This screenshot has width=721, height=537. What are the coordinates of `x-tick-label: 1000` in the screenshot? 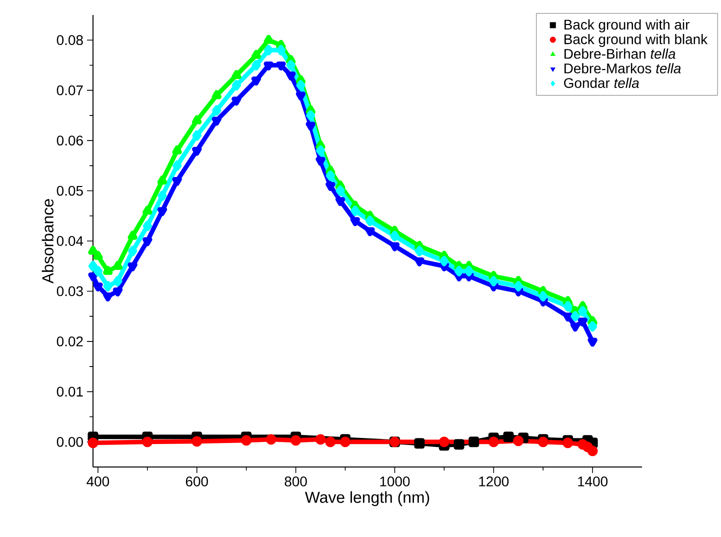 It's located at (395, 481).